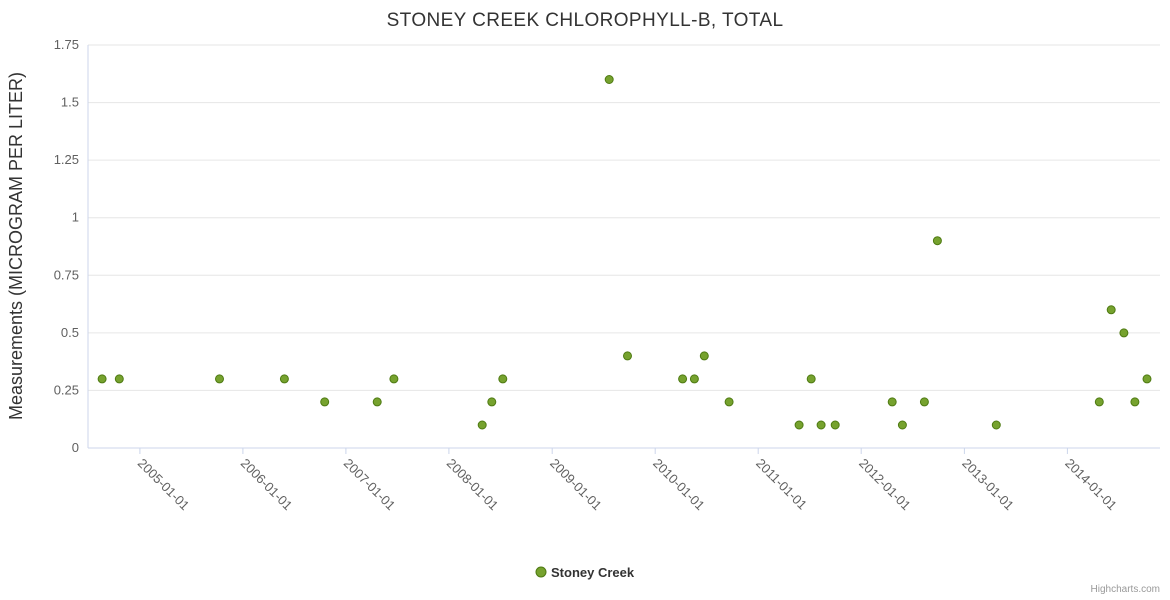 Image resolution: width=1170 pixels, height=600 pixels. Describe the element at coordinates (70, 102) in the screenshot. I see `y-tick-label: 1.5` at that location.